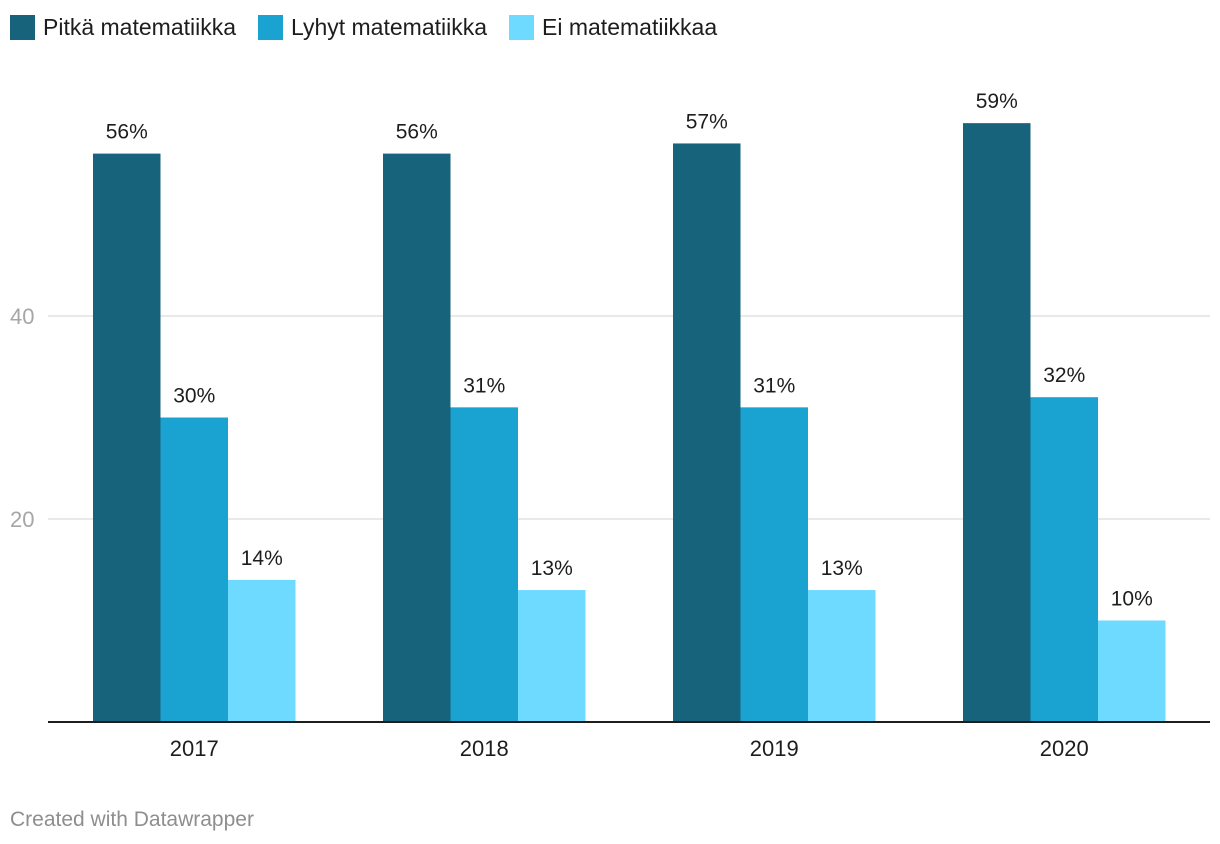 This screenshot has height=844, width=1220. I want to click on bar-2017-series2, so click(262, 650).